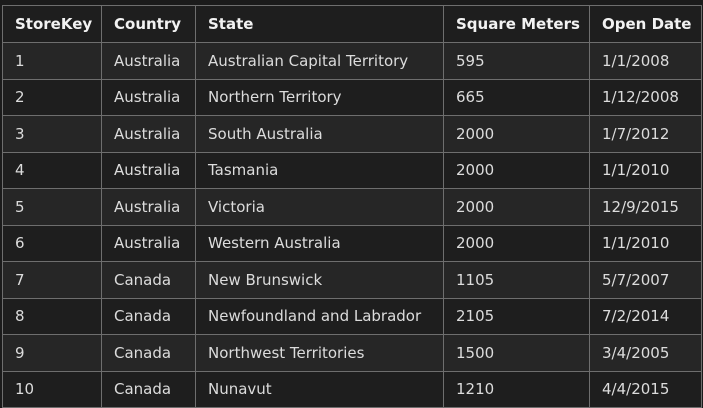 The width and height of the screenshot is (703, 408). I want to click on cell-square-meters: 1500, so click(516, 353).